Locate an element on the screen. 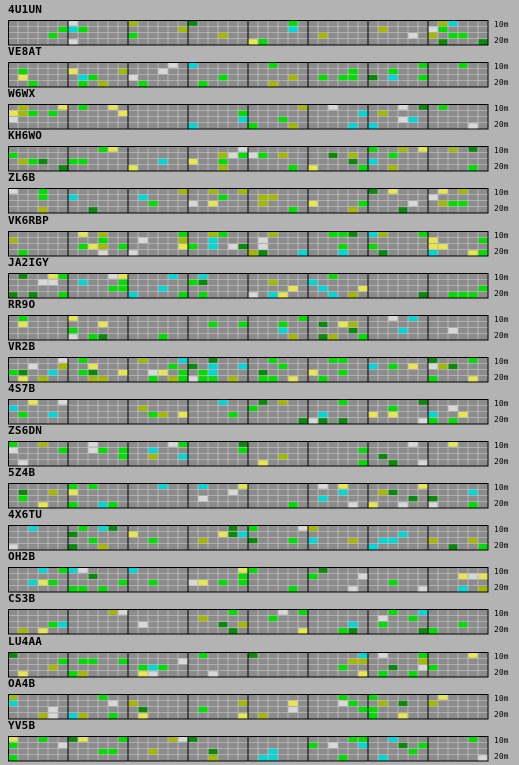  station-row: 4S7B 10m 20m is located at coordinates (262, 403).